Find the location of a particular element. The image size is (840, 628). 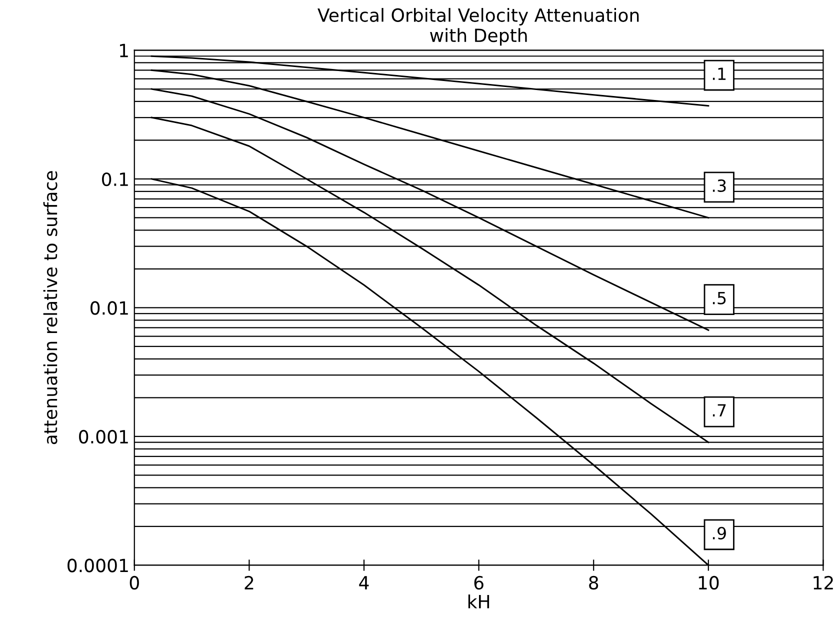

x-tick-label: 0 is located at coordinates (134, 583).